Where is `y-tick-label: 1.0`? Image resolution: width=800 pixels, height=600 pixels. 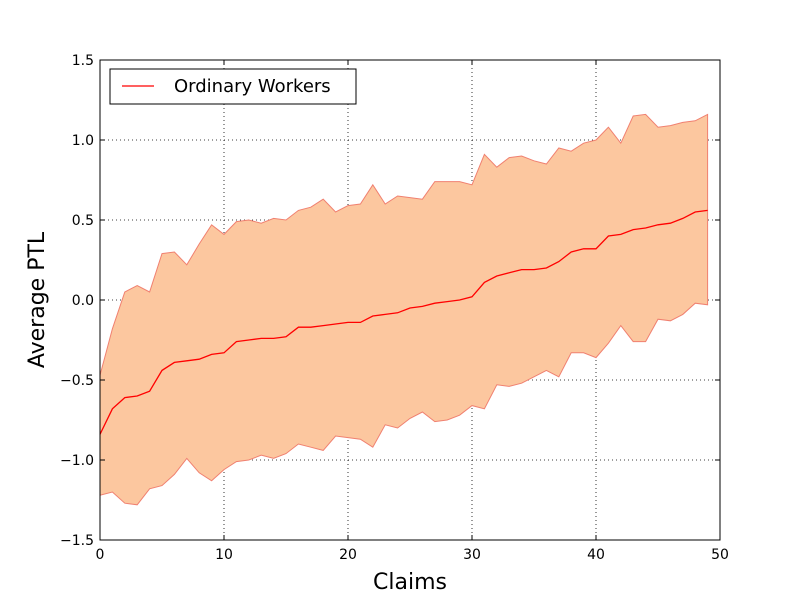
y-tick-label: 1.0 is located at coordinates (83, 141).